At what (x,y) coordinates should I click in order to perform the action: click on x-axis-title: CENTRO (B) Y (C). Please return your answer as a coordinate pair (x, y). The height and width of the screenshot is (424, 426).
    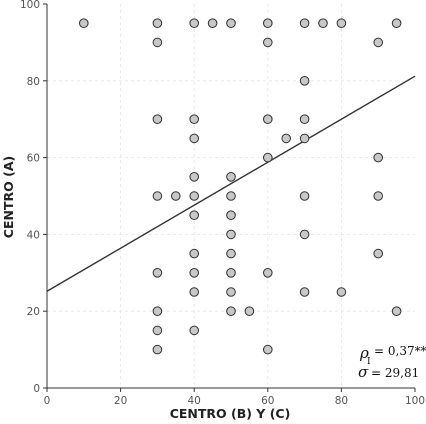
    Looking at the image, I should click on (230, 413).